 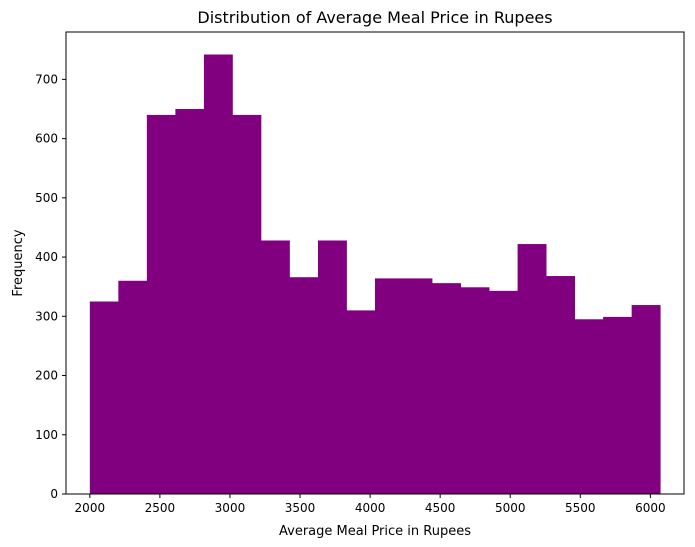 What do you see at coordinates (510, 508) in the screenshot?
I see `x-tick-label: 5000` at bounding box center [510, 508].